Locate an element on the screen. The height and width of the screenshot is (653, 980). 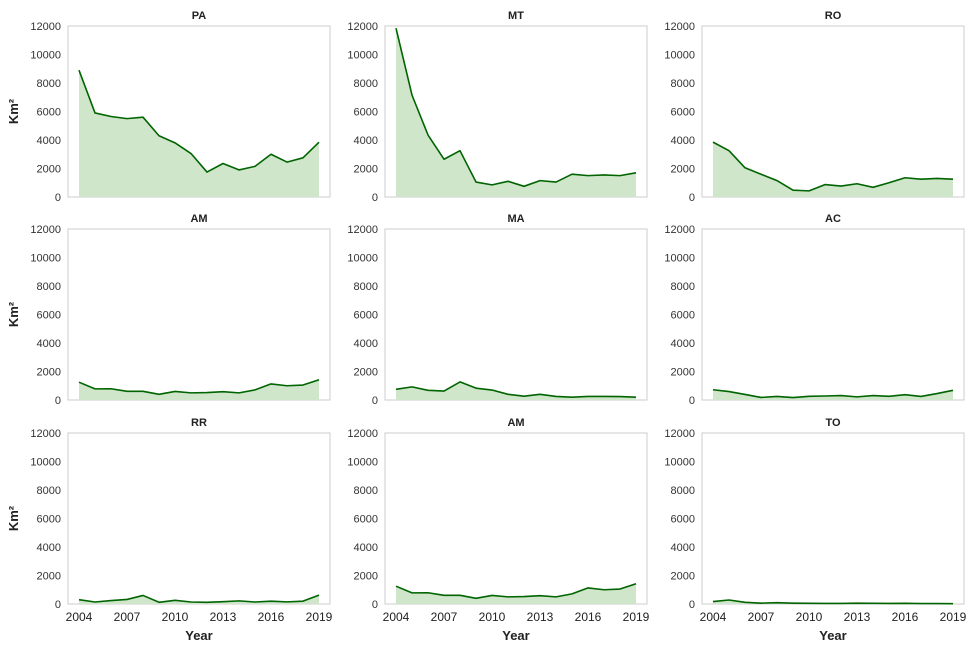
panel-9-title: TO is located at coordinates (833, 423).